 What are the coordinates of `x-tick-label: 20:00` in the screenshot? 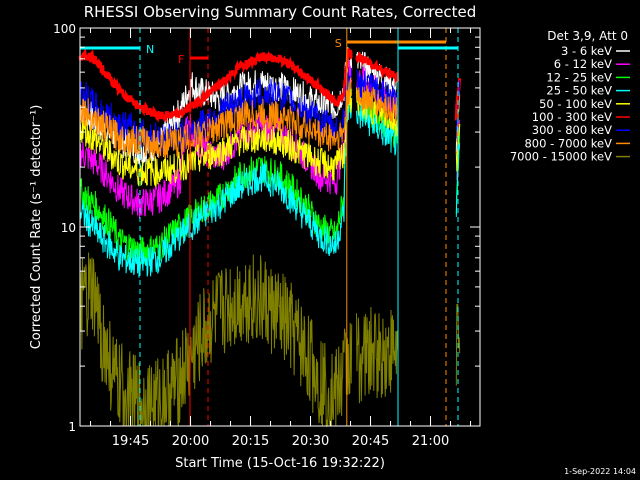 It's located at (190, 441).